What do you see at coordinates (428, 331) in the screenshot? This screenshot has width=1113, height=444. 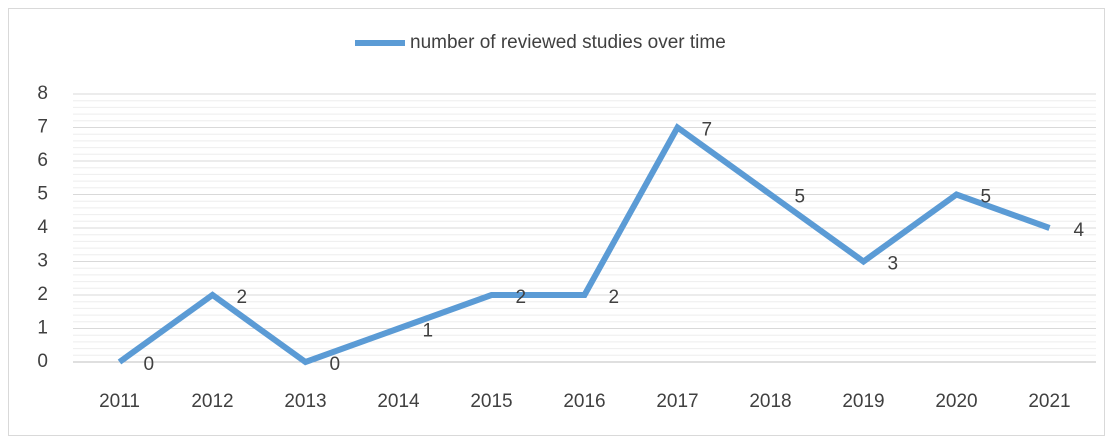 I see `data-label: 1` at bounding box center [428, 331].